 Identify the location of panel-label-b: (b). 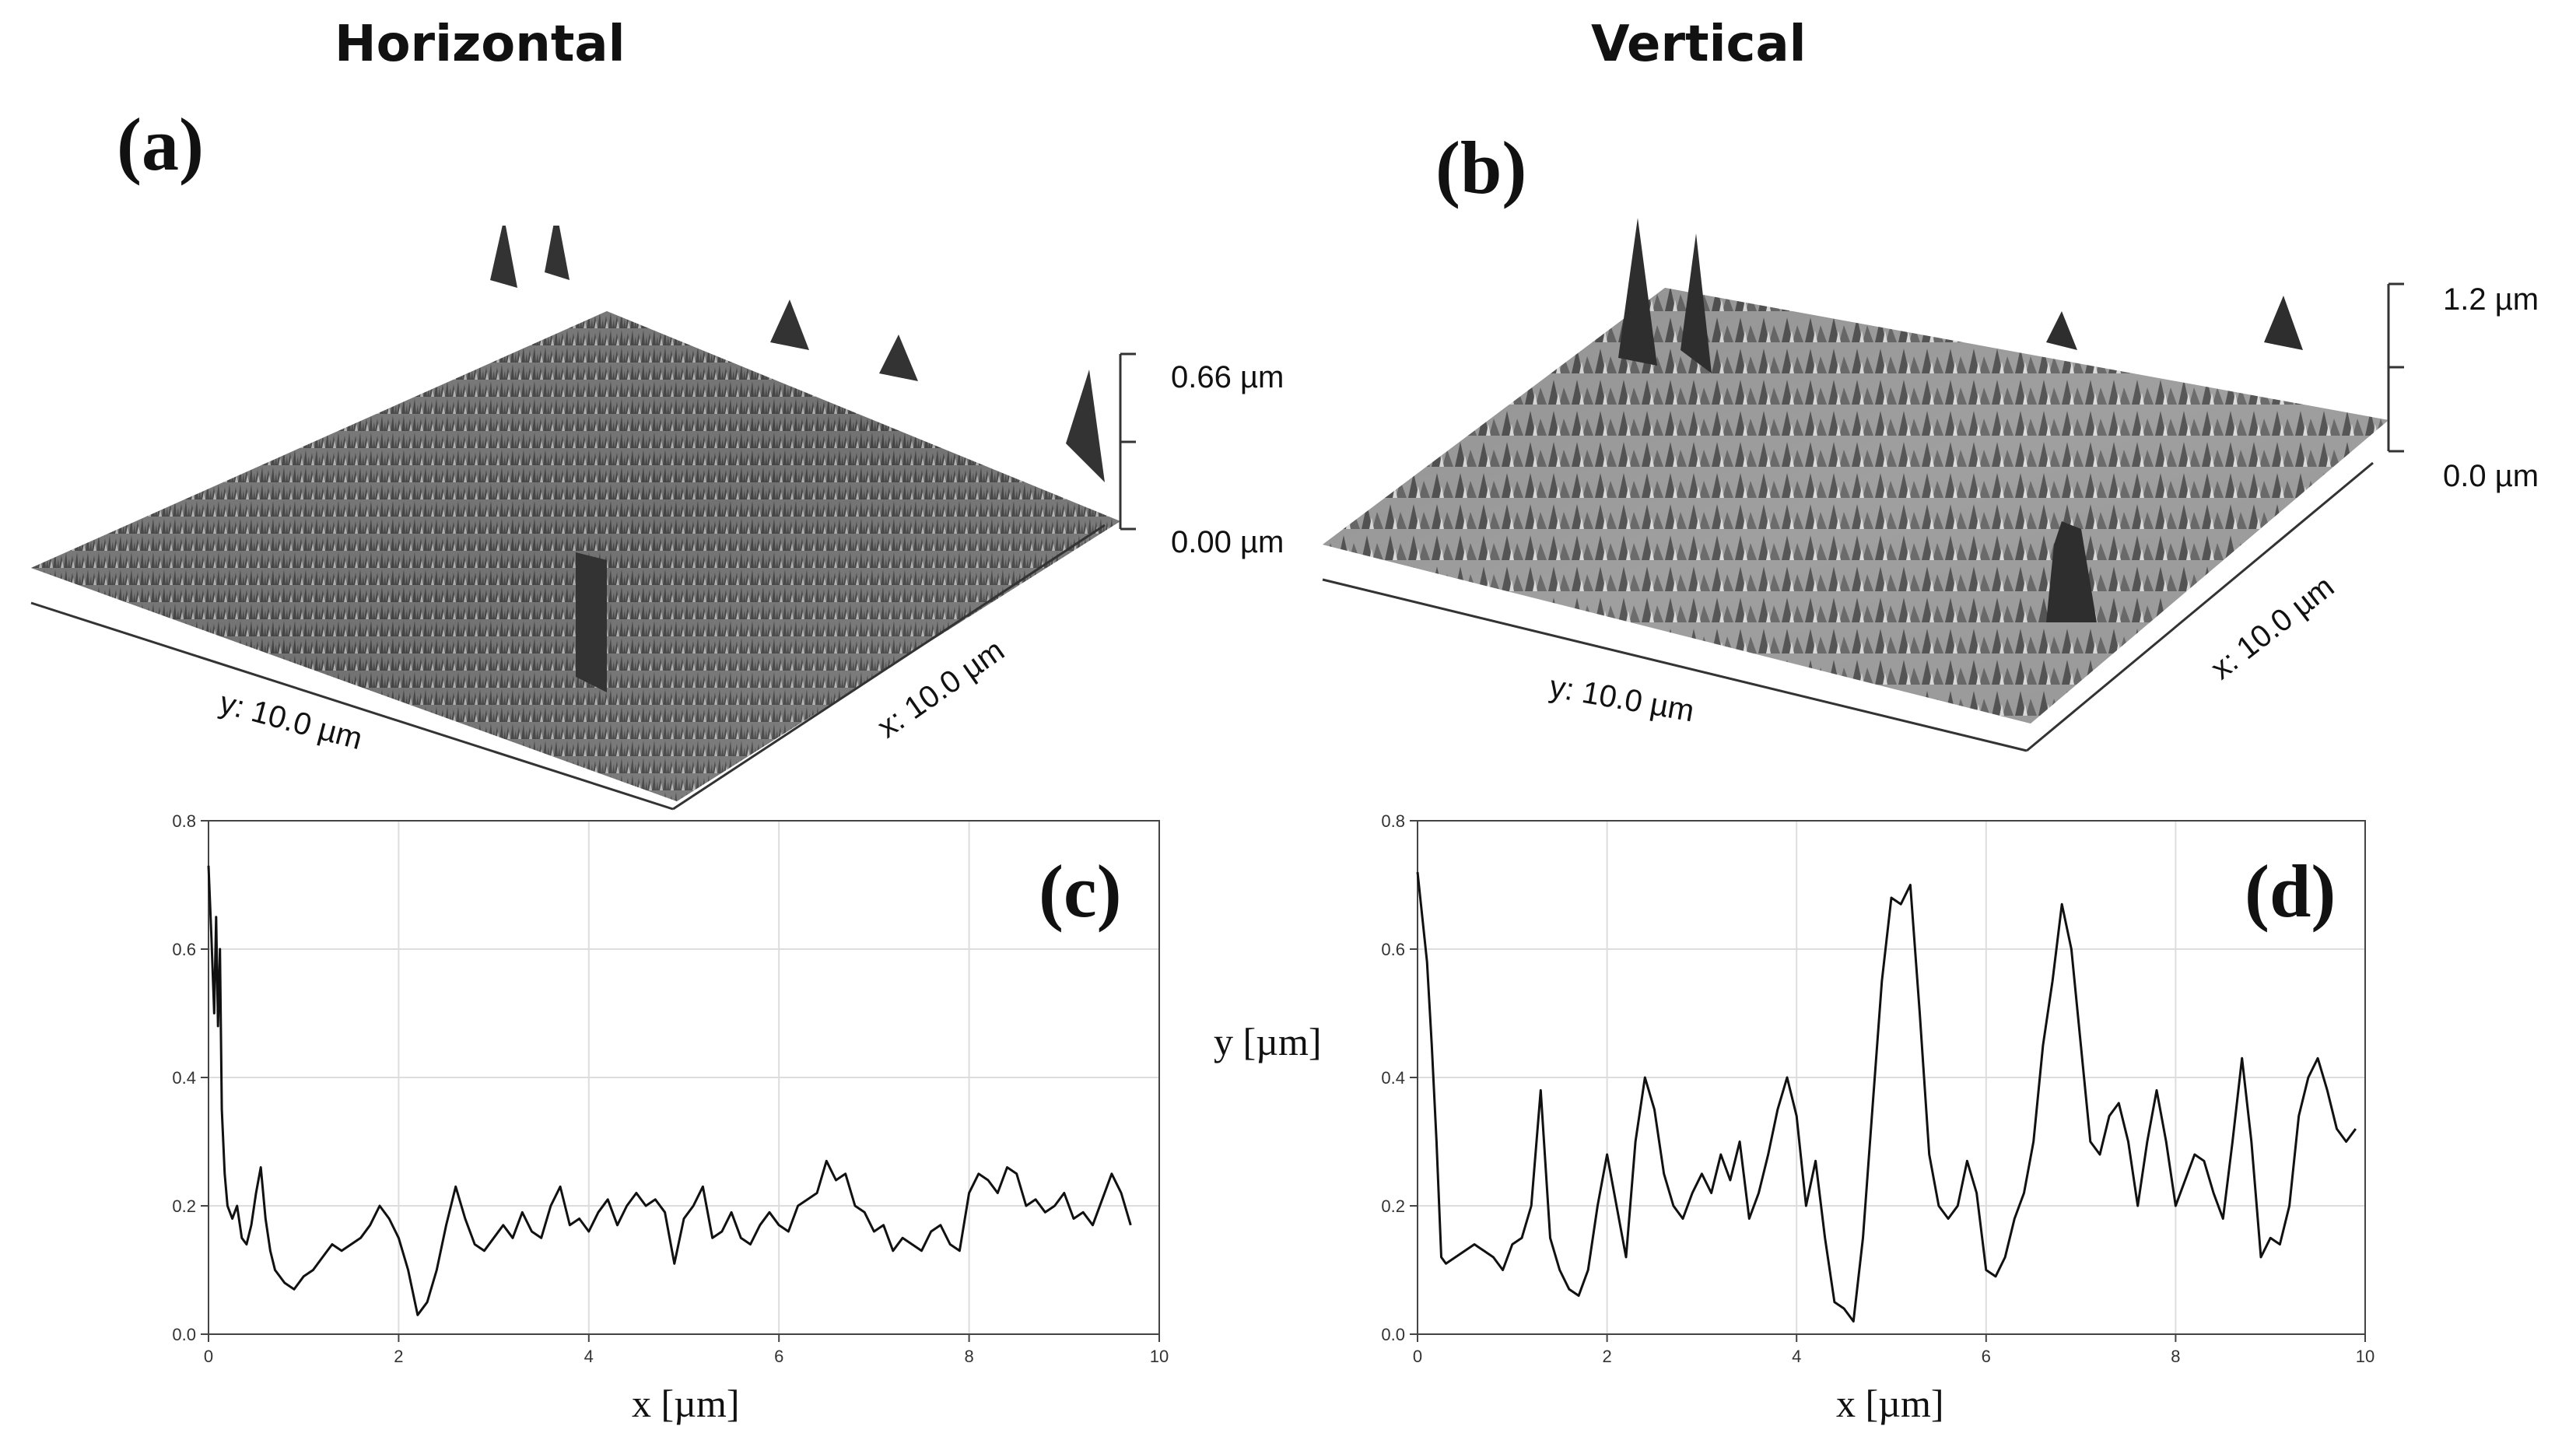
(1481, 167).